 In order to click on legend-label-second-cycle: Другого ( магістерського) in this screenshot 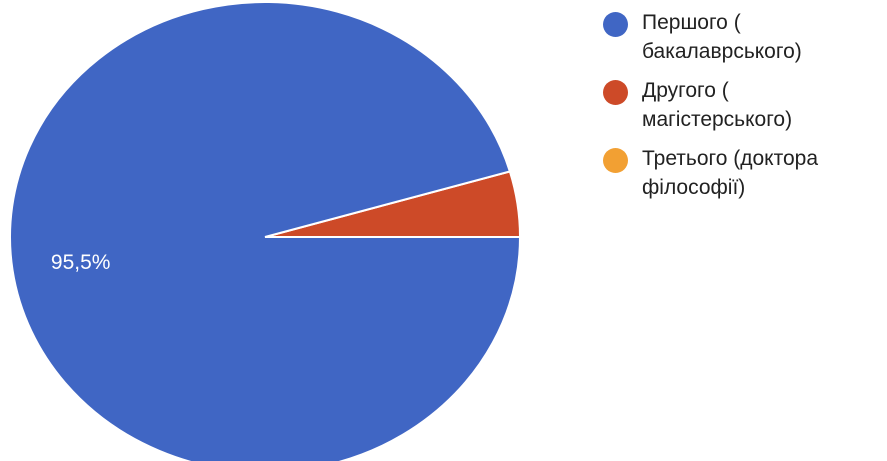, I will do `click(717, 105)`.